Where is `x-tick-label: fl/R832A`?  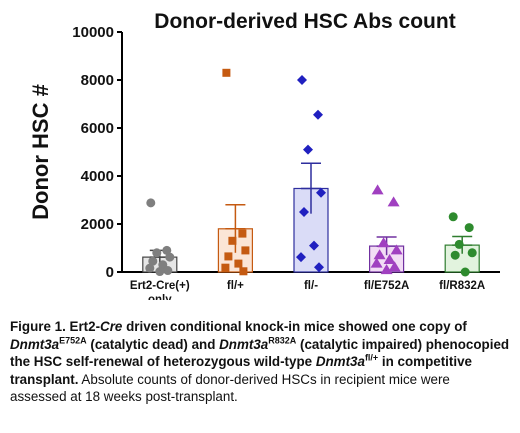
x-tick-label: fl/R832A is located at coordinates (462, 286).